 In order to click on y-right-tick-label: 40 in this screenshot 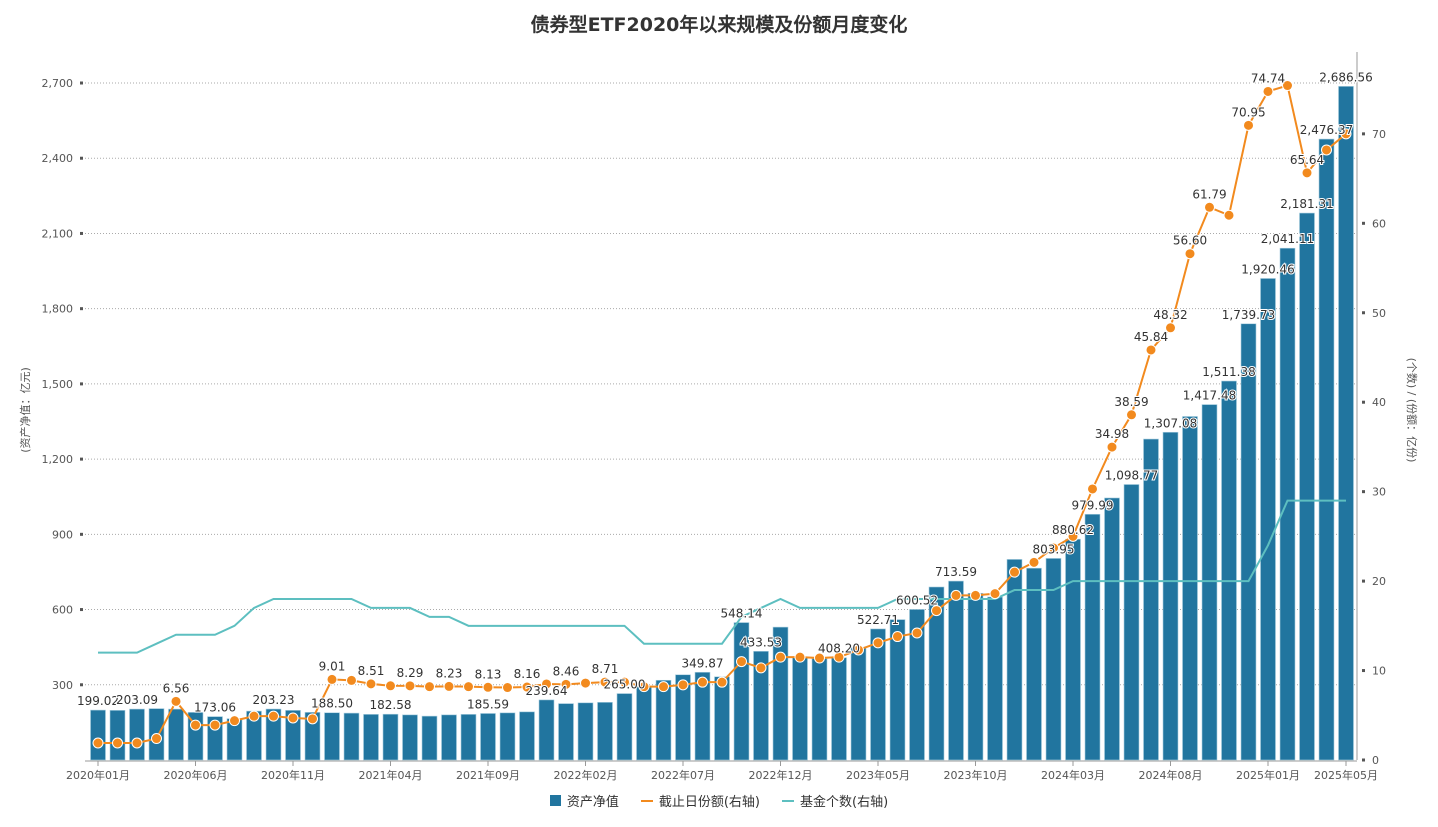, I will do `click(1379, 402)`.